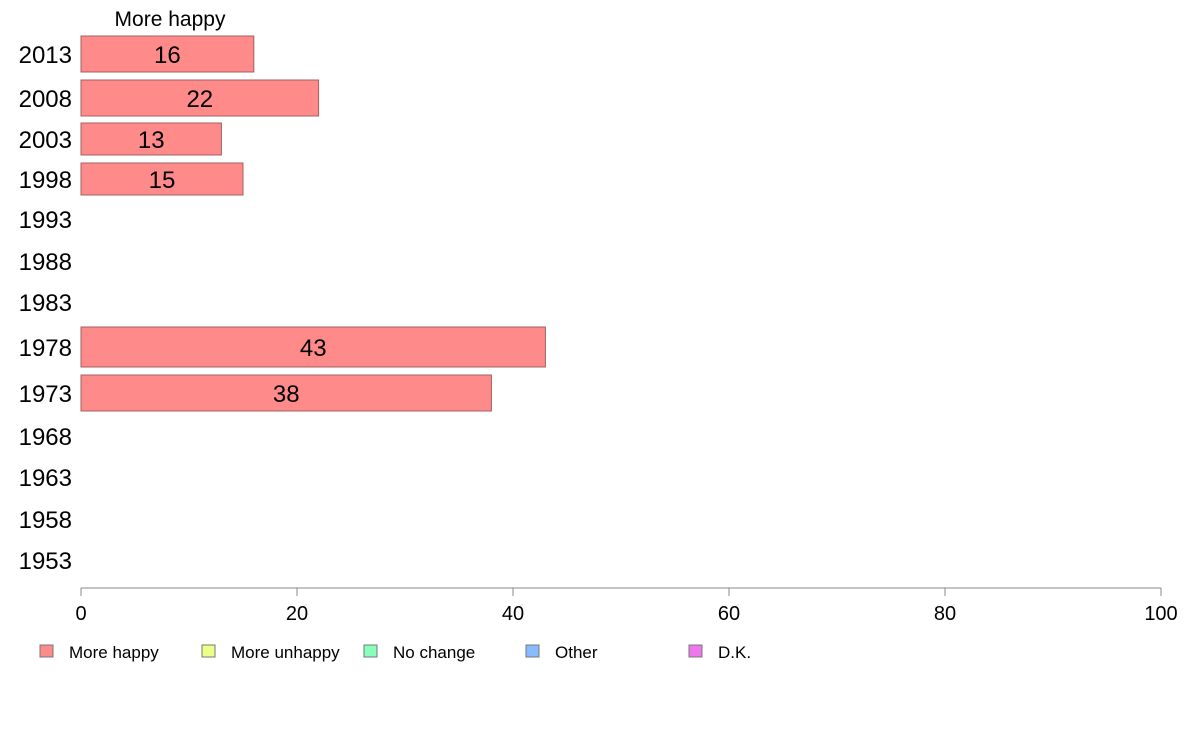  I want to click on x-tick-label: 60, so click(729, 614).